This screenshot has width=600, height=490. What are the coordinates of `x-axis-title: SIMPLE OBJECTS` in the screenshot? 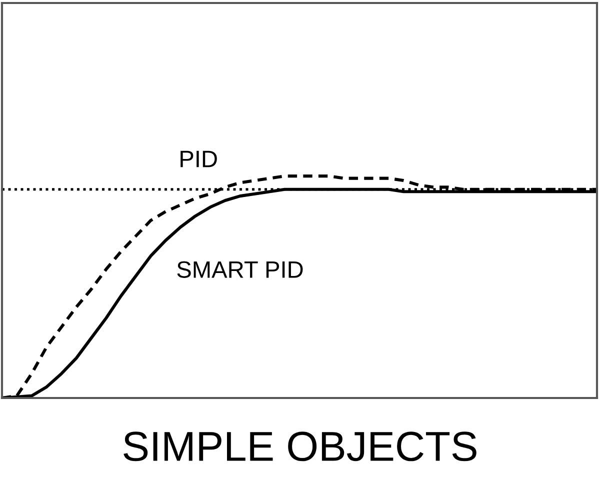 It's located at (300, 447).